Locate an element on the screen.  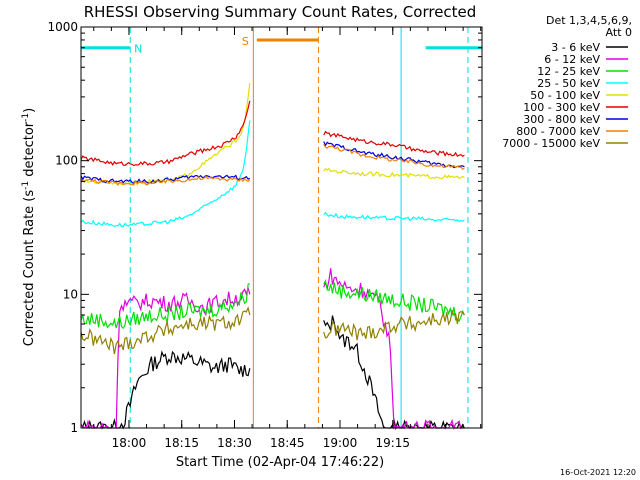
footer-date: 16-Oct-2021 12:20 is located at coordinates (598, 472).